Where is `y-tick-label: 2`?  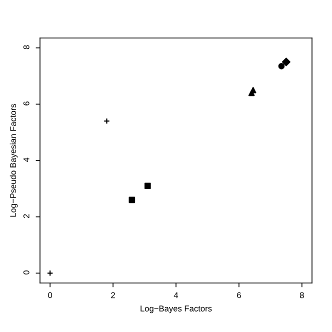
y-tick-label: 2 is located at coordinates (26, 216).